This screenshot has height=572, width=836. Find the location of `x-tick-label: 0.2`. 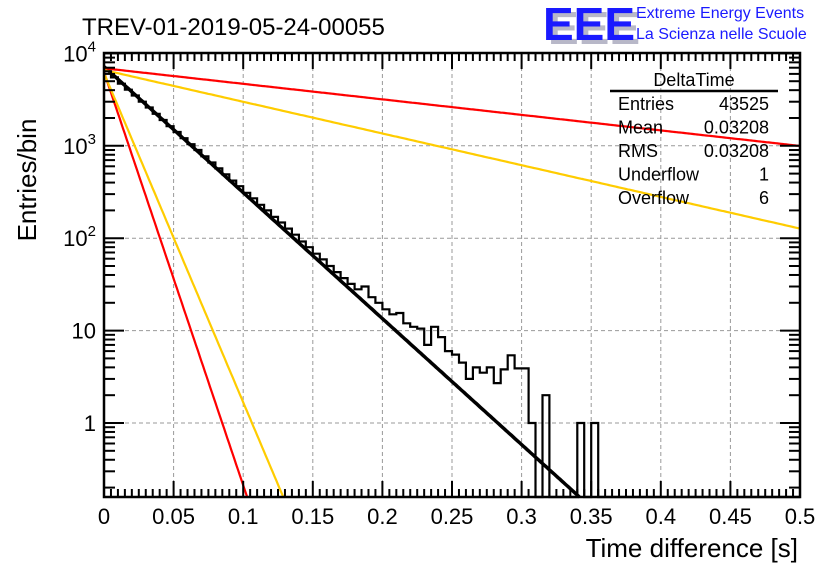

x-tick-label: 0.2 is located at coordinates (382, 516).